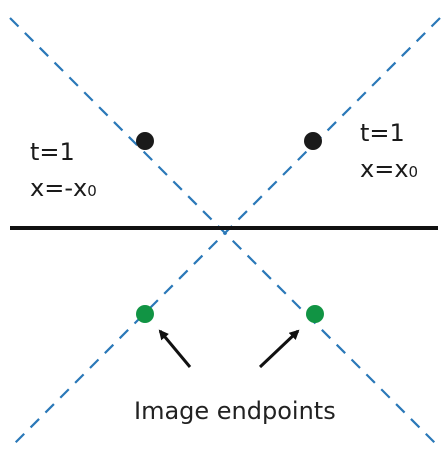  What do you see at coordinates (279, 349) in the screenshot?
I see `arrow-to-right-image` at bounding box center [279, 349].